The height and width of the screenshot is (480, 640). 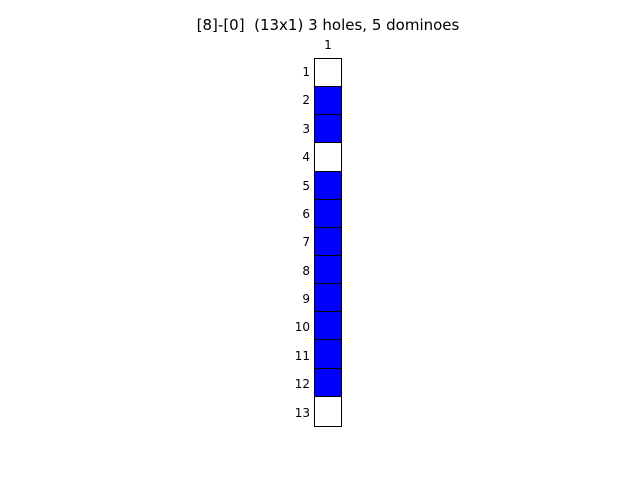 What do you see at coordinates (306, 270) in the screenshot?
I see `row-label-8: 8` at bounding box center [306, 270].